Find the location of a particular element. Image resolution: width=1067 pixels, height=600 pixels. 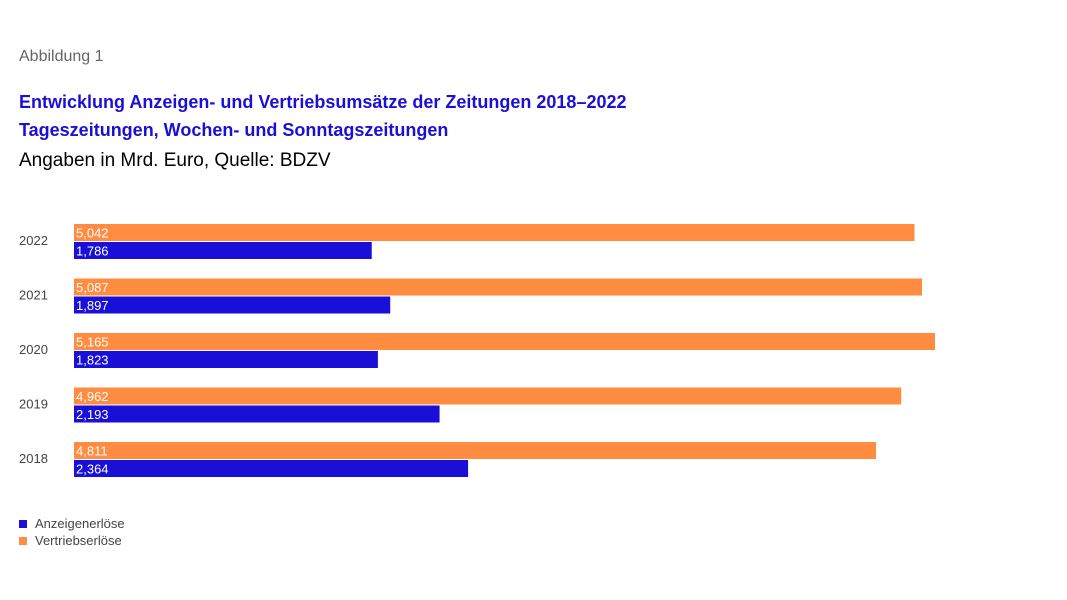

bar-anzeigen-2019 is located at coordinates (257, 414).